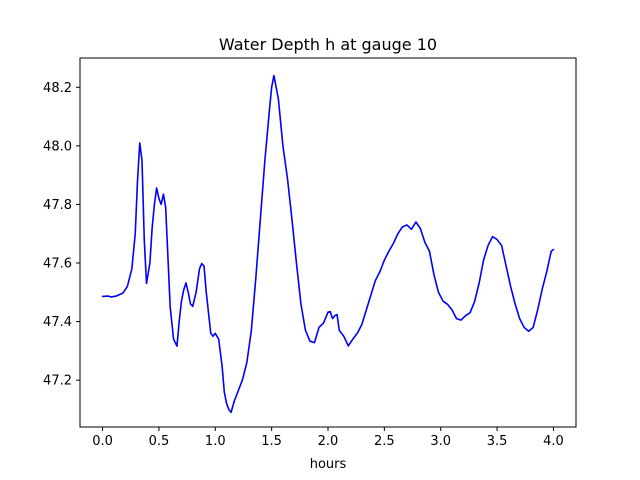 The width and height of the screenshot is (640, 480). What do you see at coordinates (328, 441) in the screenshot?
I see `x-tick-label: 2.0` at bounding box center [328, 441].